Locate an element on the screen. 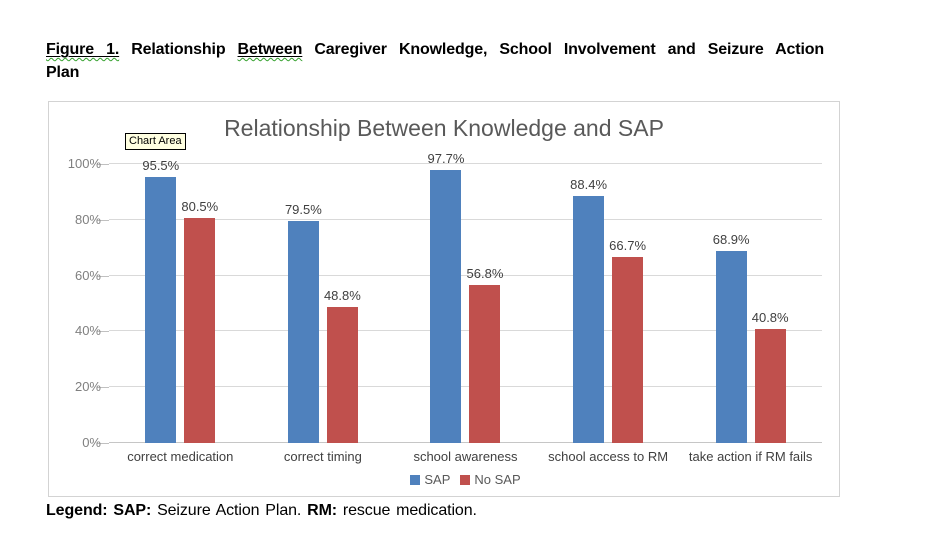 This screenshot has width=936, height=557. legend-note-sap-label: SAP: is located at coordinates (129, 510).